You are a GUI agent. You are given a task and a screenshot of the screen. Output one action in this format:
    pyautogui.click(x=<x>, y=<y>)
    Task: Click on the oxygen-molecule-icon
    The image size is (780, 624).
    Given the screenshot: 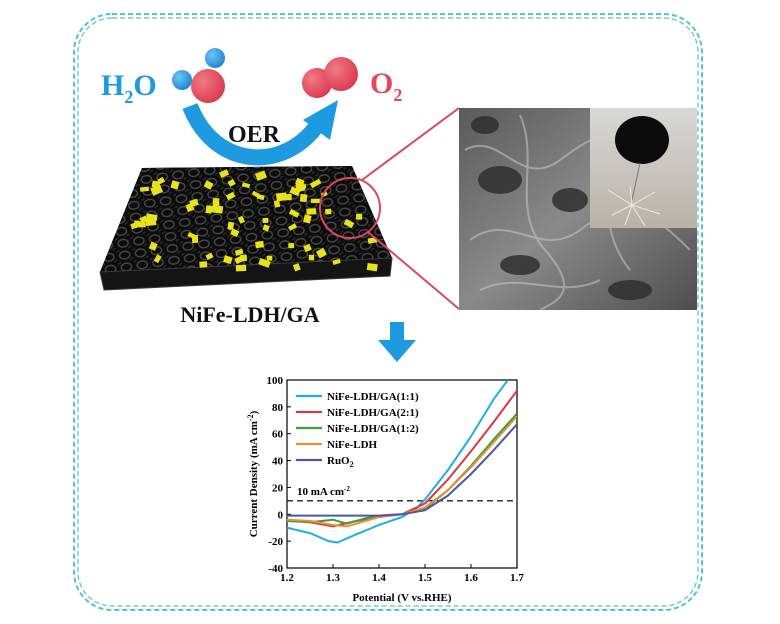 What is the action you would take?
    pyautogui.click(x=330, y=77)
    